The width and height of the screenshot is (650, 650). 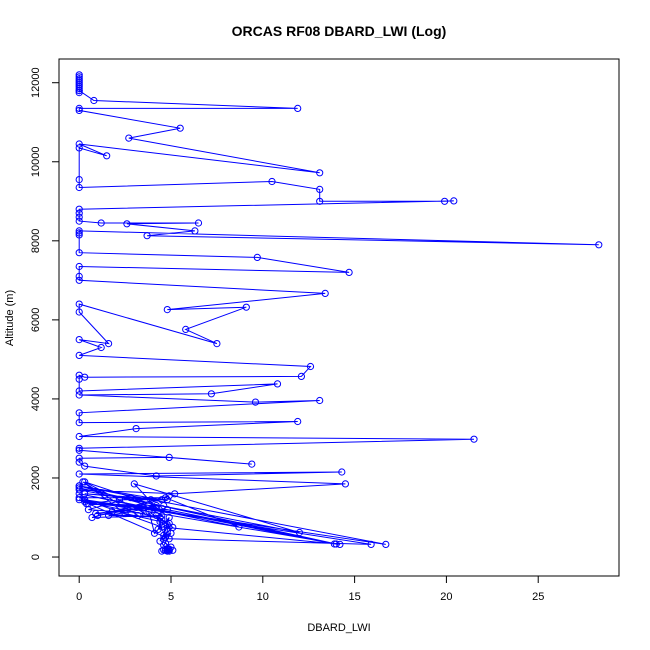 I want to click on x-tick-label: 0, so click(x=79, y=597).